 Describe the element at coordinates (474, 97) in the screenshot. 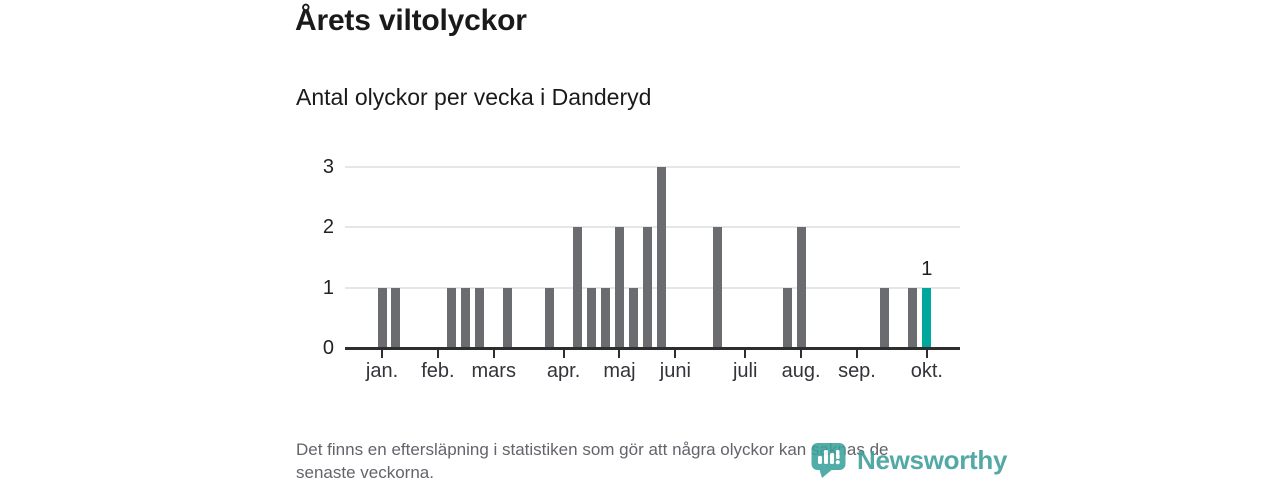

I see `chart-subtitle: Antal olyckor per vecka i Danderyd` at that location.